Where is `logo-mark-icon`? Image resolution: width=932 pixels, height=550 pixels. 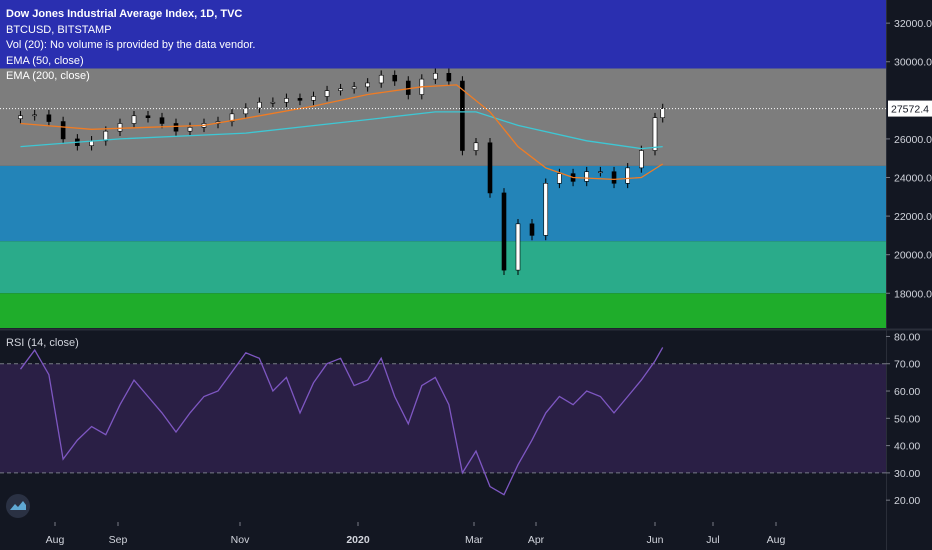
logo-mark-icon is located at coordinates (18, 505).